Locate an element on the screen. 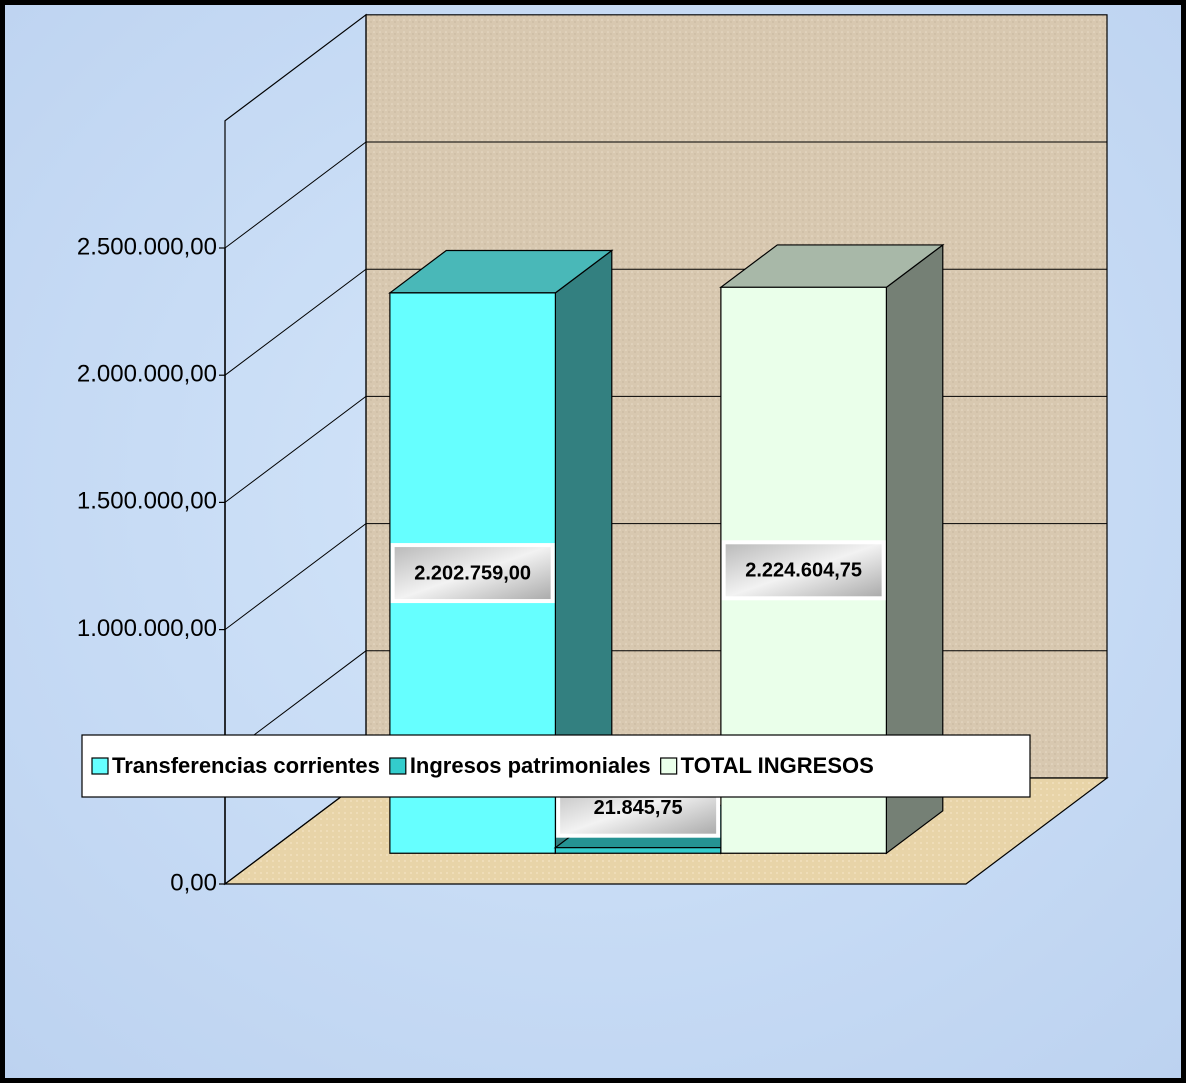 This screenshot has height=1083, width=1186. grid-line is located at coordinates (665, 195).